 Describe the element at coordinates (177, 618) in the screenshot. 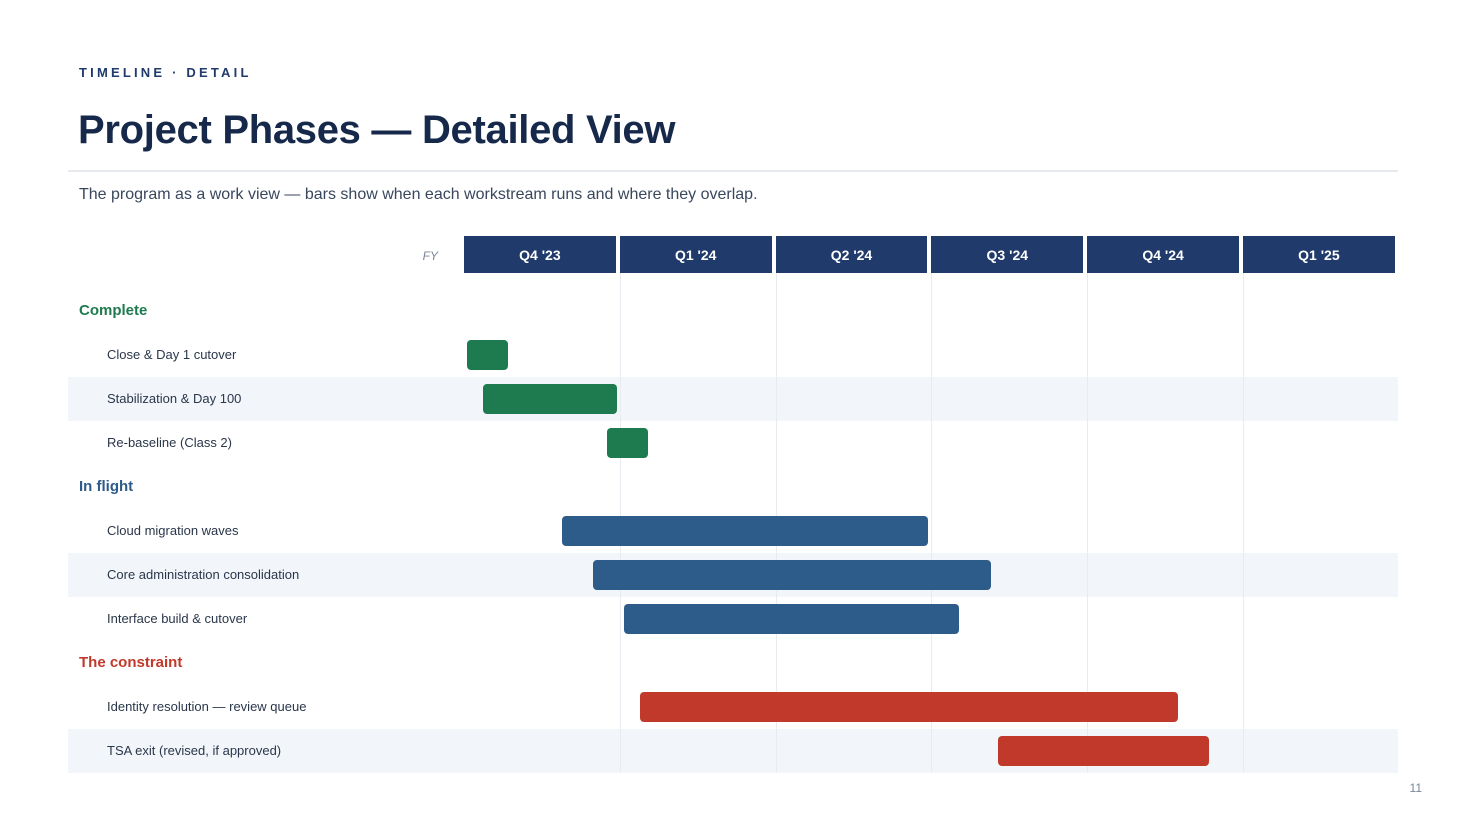

I see `task-label: Interface build & cutover` at that location.